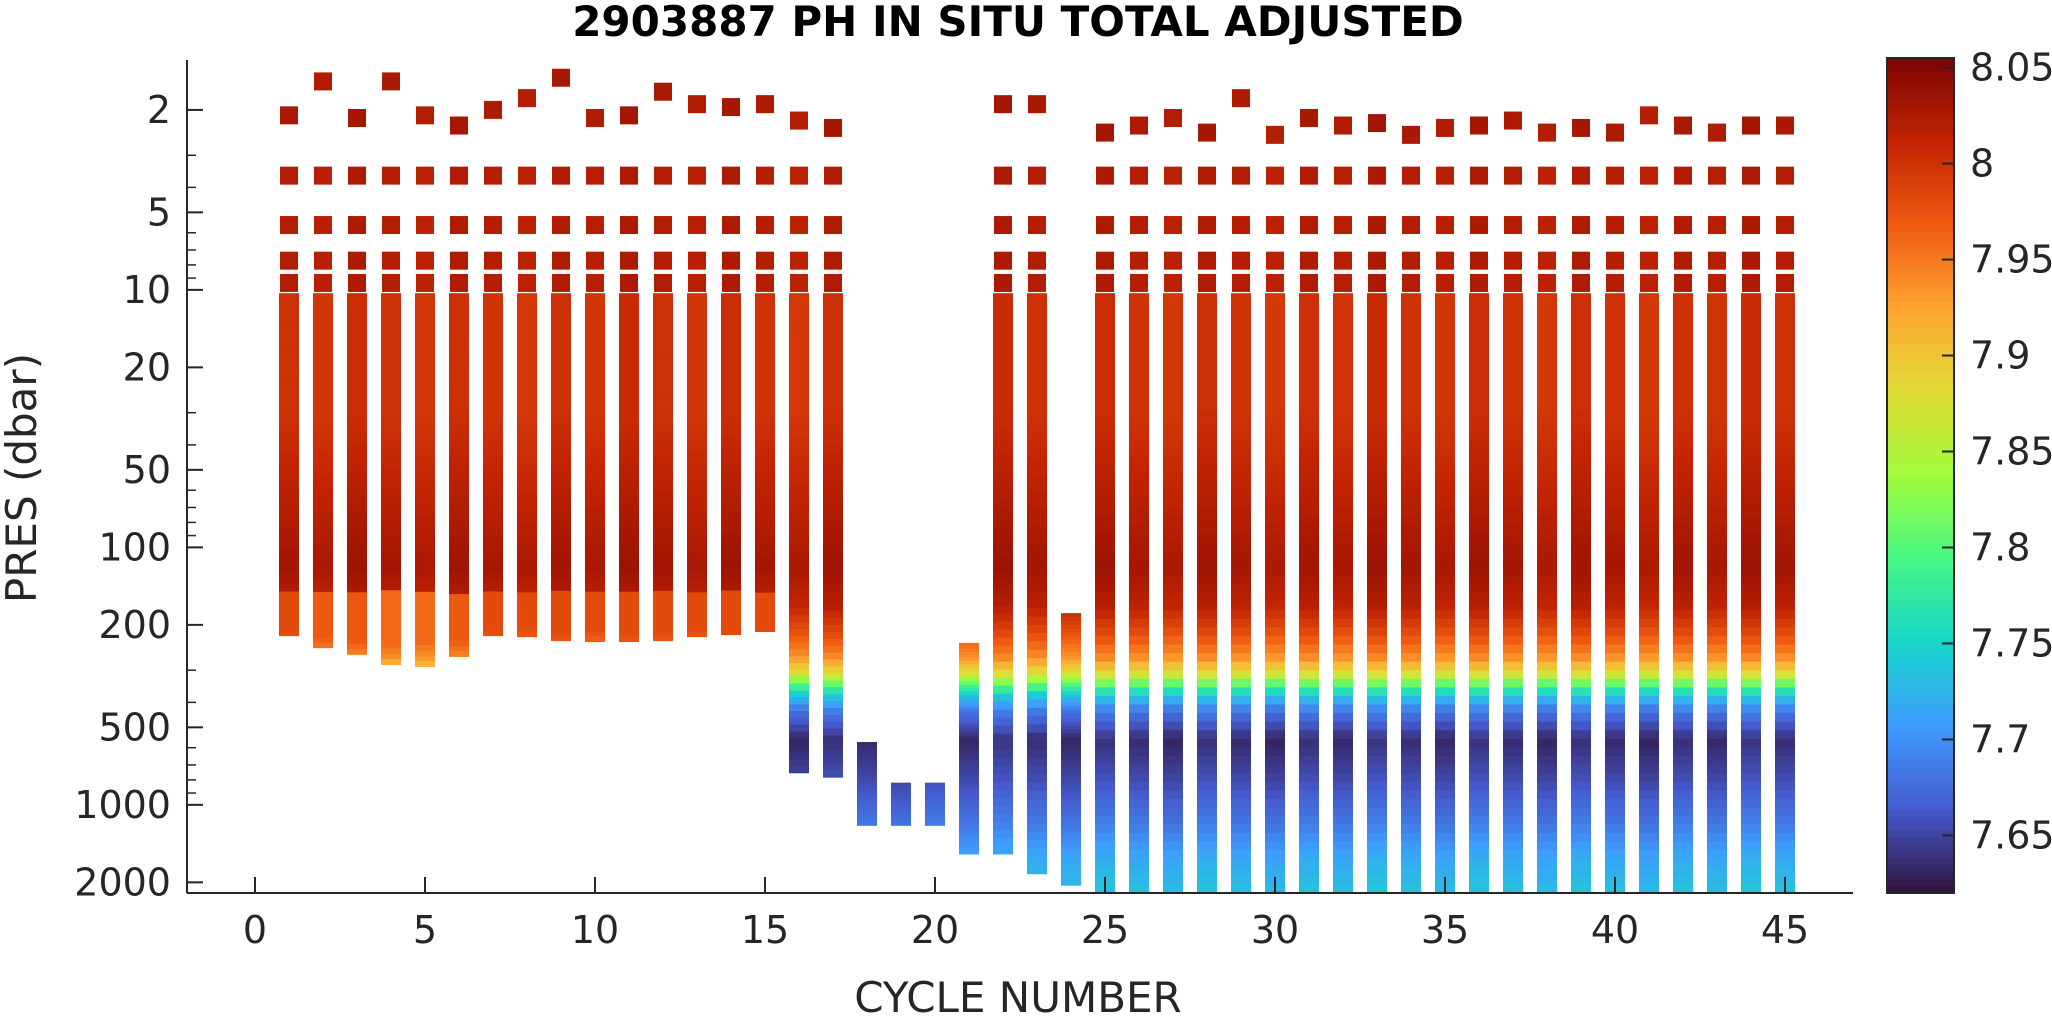 The width and height of the screenshot is (2052, 1017). What do you see at coordinates (1343, 125) in the screenshot?
I see `surface-sample` at bounding box center [1343, 125].